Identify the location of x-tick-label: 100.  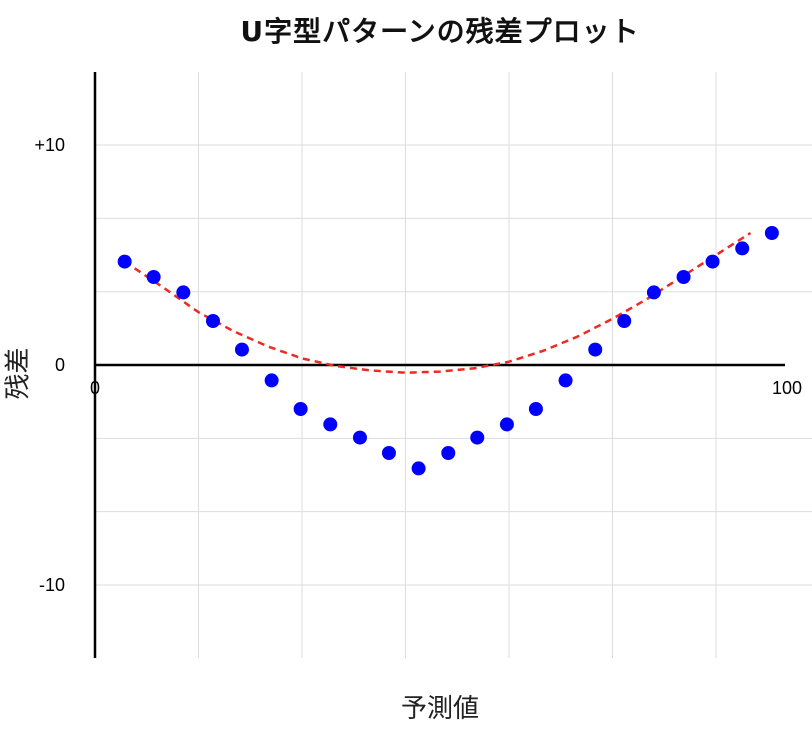
(787, 388).